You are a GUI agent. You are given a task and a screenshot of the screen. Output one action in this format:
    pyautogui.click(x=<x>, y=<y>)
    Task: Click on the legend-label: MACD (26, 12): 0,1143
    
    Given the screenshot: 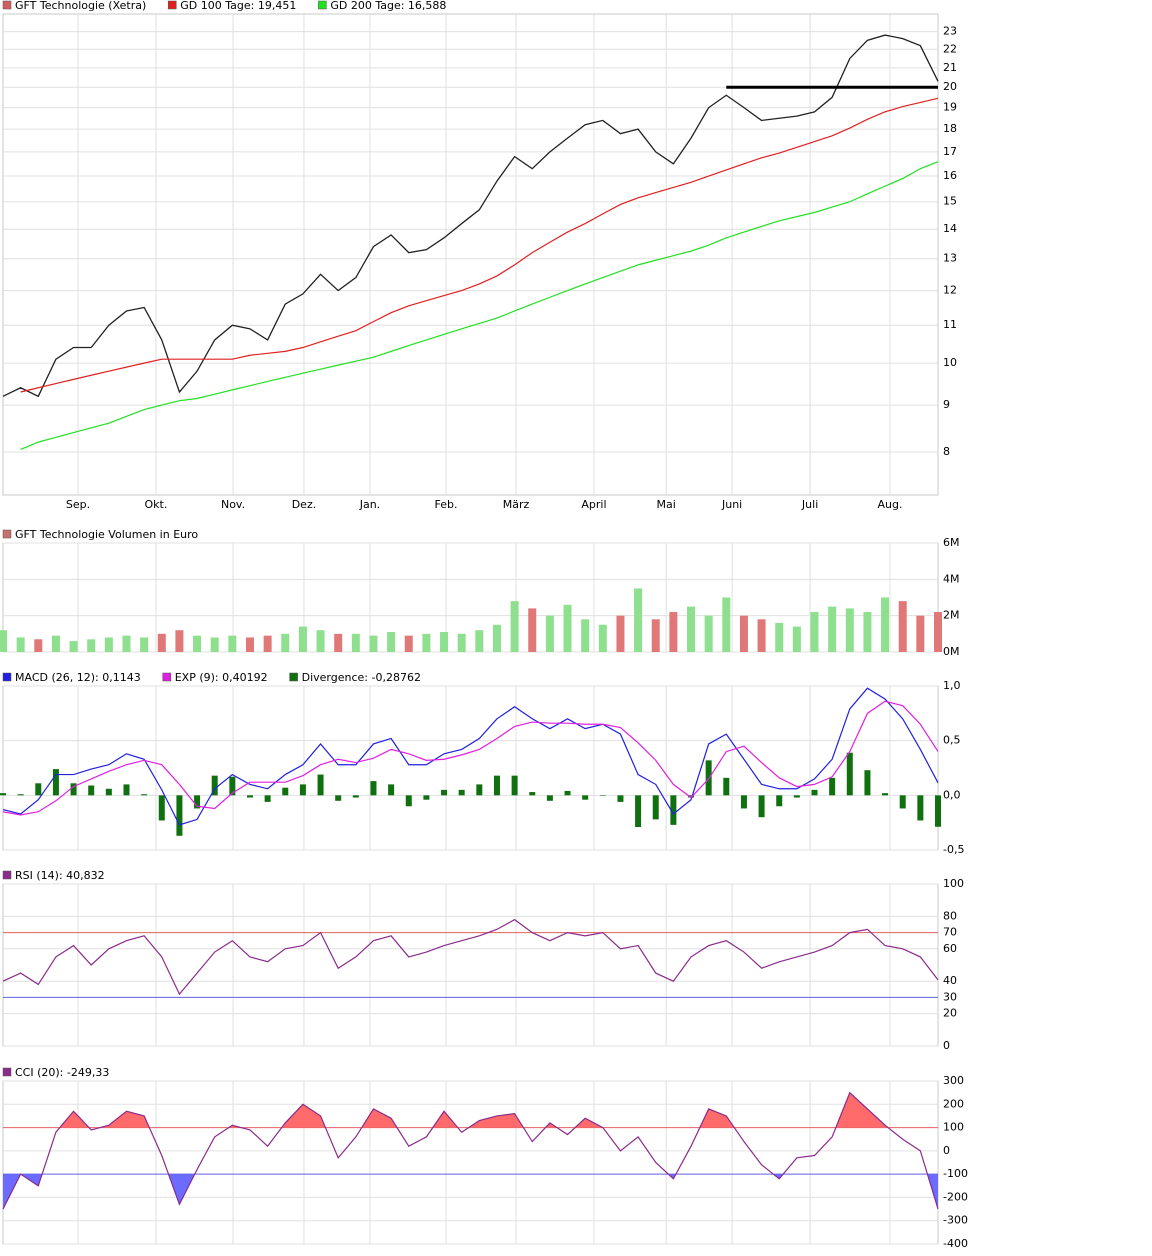 What is the action you would take?
    pyautogui.click(x=78, y=677)
    